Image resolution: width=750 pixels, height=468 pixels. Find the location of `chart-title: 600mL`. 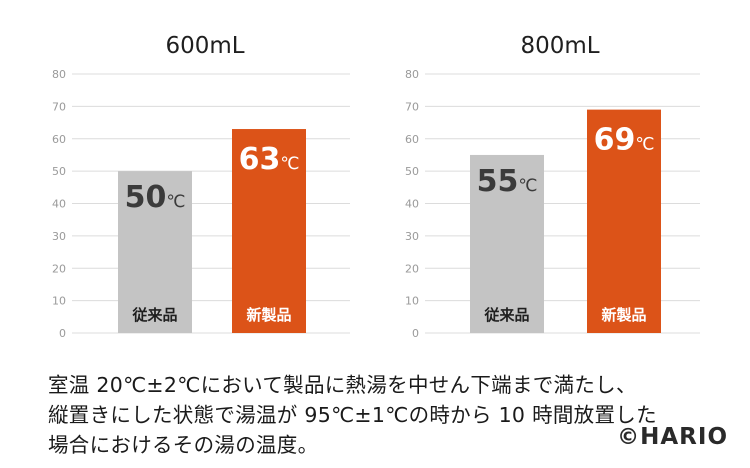

chart-title: 600mL is located at coordinates (204, 46).